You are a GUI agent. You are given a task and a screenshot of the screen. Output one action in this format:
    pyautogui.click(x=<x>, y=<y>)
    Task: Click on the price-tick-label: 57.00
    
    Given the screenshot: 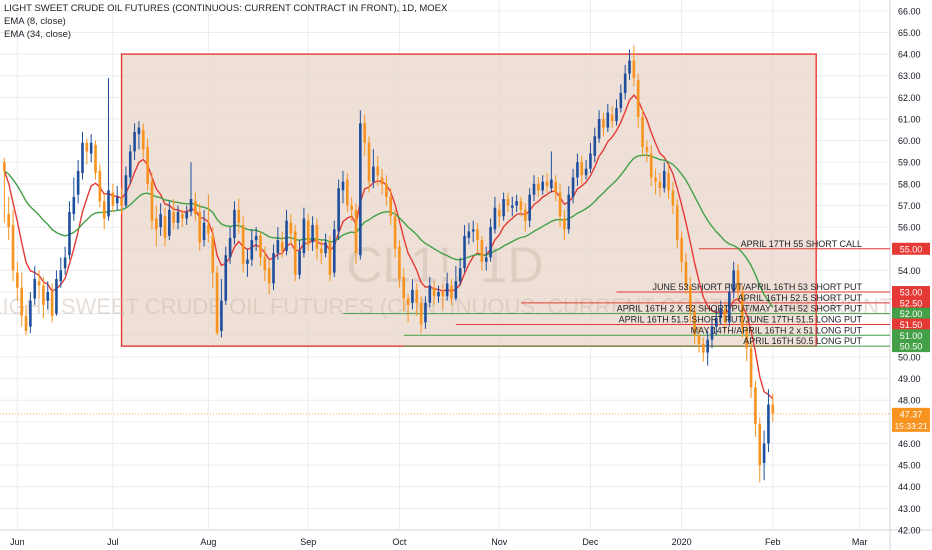 What is the action you would take?
    pyautogui.click(x=909, y=206)
    